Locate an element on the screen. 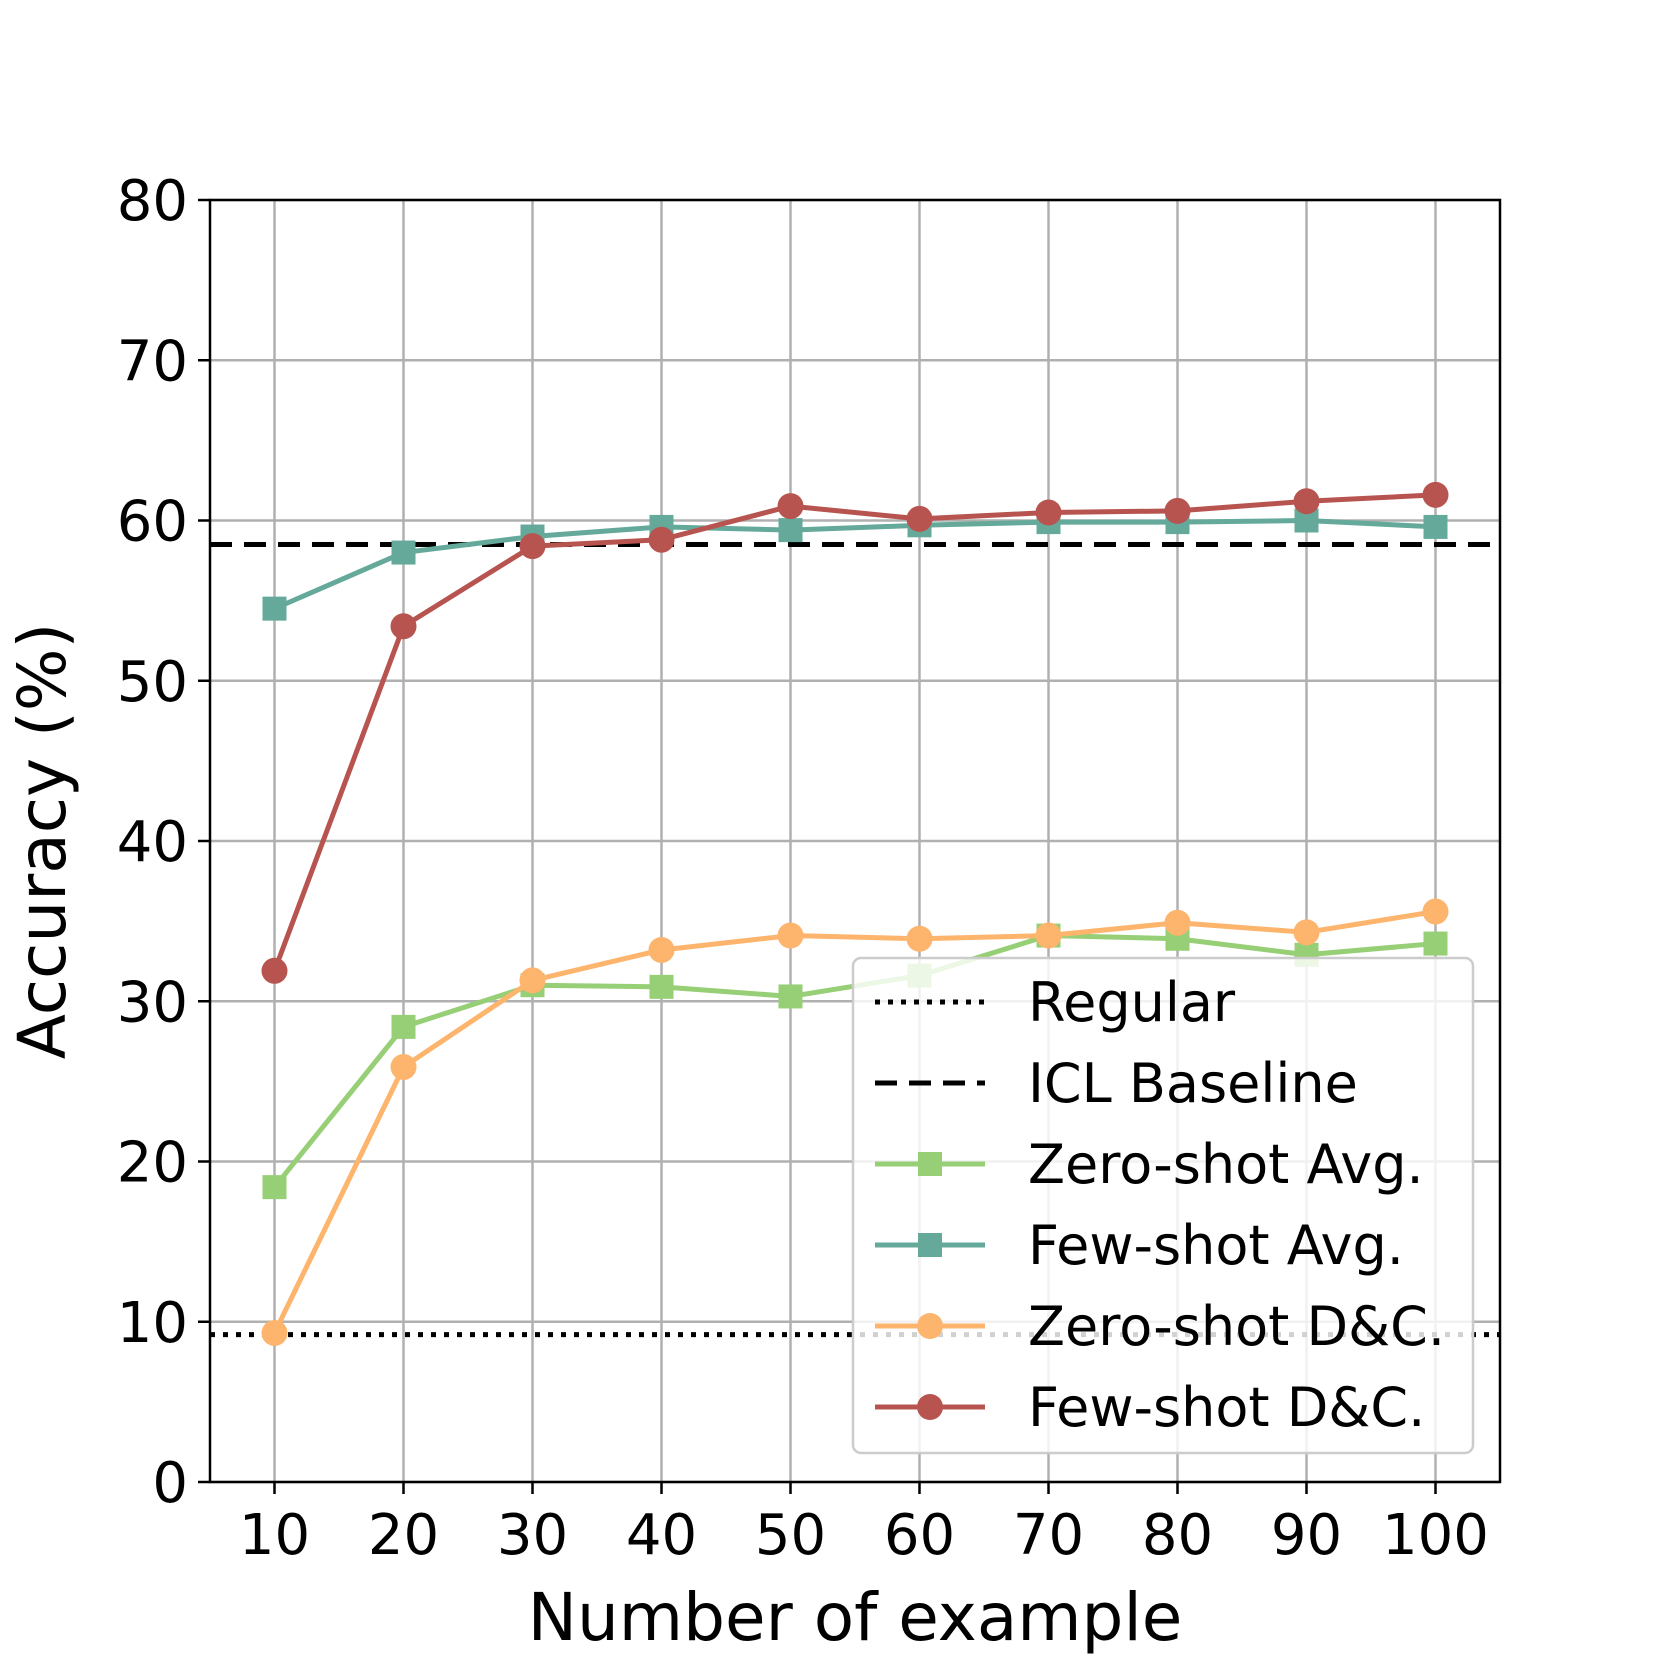 This screenshot has width=1659, height=1659. legend-entry: Few-shot Avg. is located at coordinates (1139, 1245).